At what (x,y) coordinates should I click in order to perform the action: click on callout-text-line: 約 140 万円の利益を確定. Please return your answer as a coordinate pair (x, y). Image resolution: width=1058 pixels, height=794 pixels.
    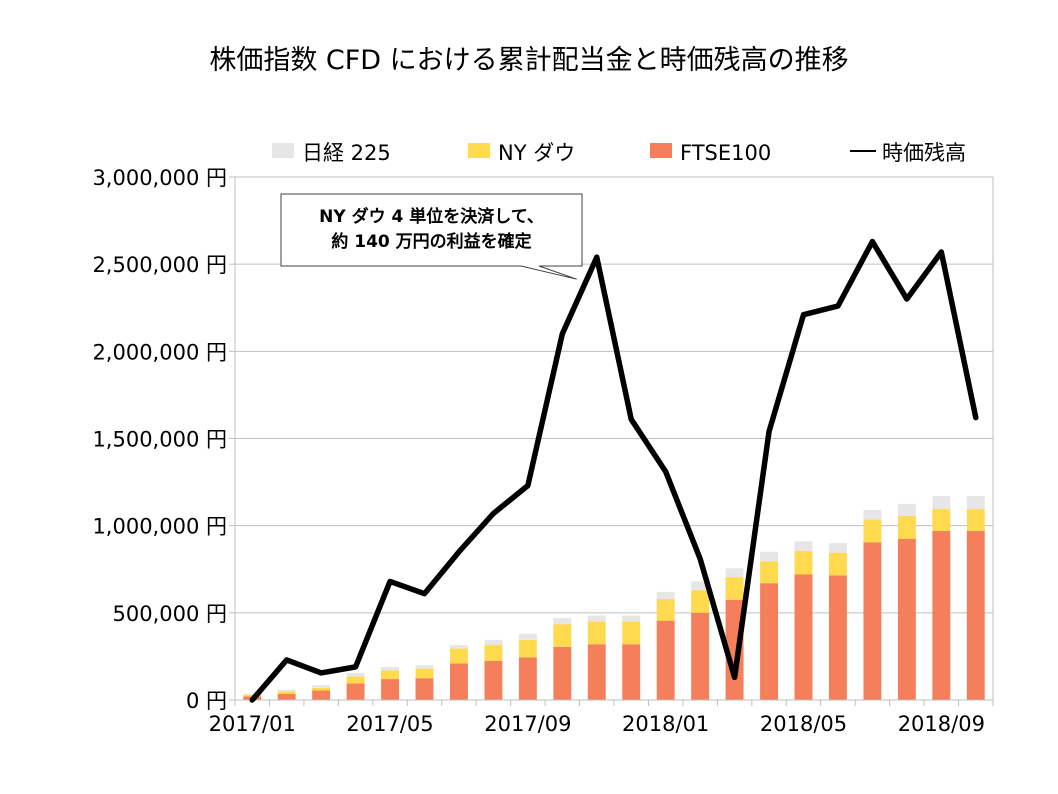
    Looking at the image, I should click on (431, 241).